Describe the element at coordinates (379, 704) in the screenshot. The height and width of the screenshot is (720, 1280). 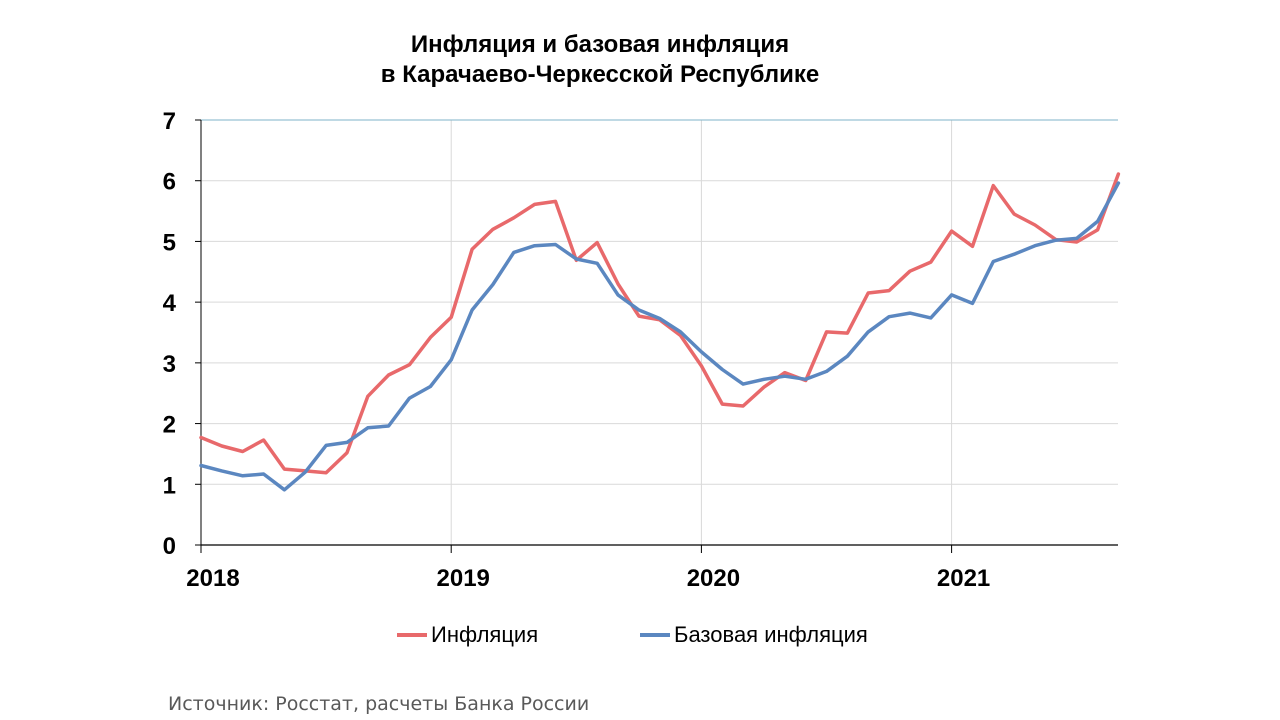
I see `source-note: Источник: Росстат, расчеты Банка России` at that location.